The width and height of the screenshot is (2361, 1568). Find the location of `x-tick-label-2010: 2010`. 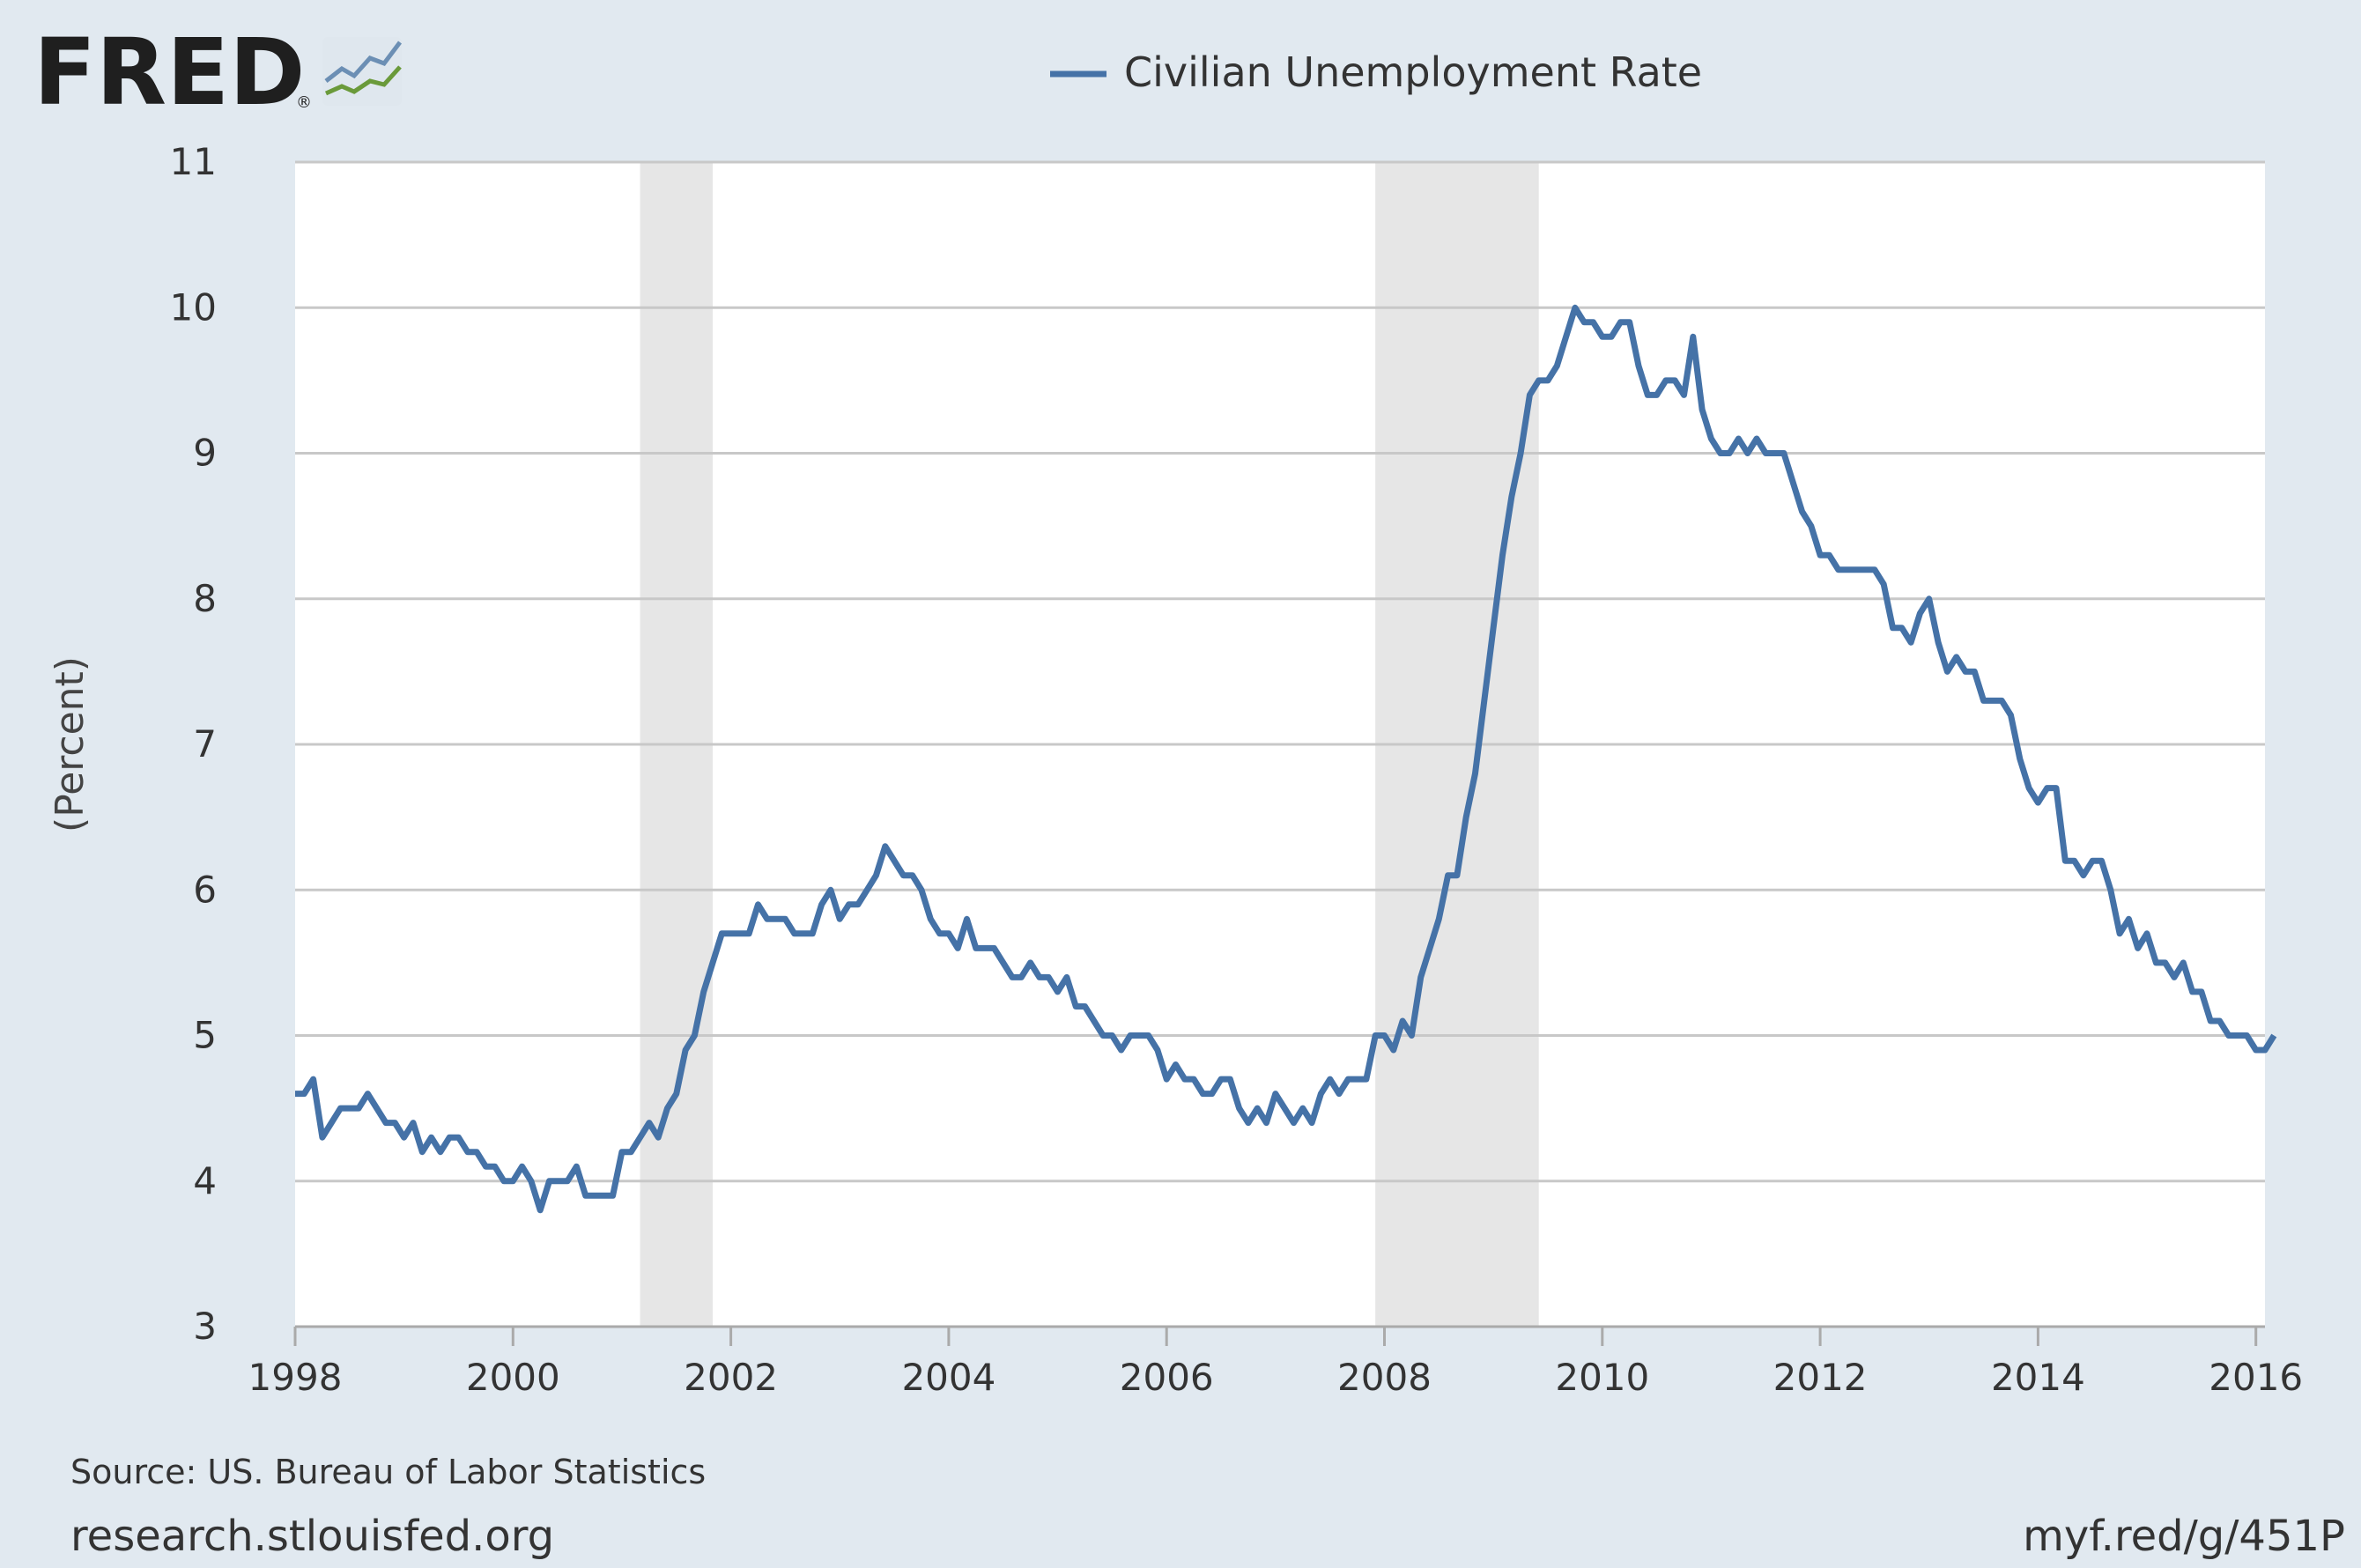

x-tick-label-2010: 2010 is located at coordinates (1602, 1377).